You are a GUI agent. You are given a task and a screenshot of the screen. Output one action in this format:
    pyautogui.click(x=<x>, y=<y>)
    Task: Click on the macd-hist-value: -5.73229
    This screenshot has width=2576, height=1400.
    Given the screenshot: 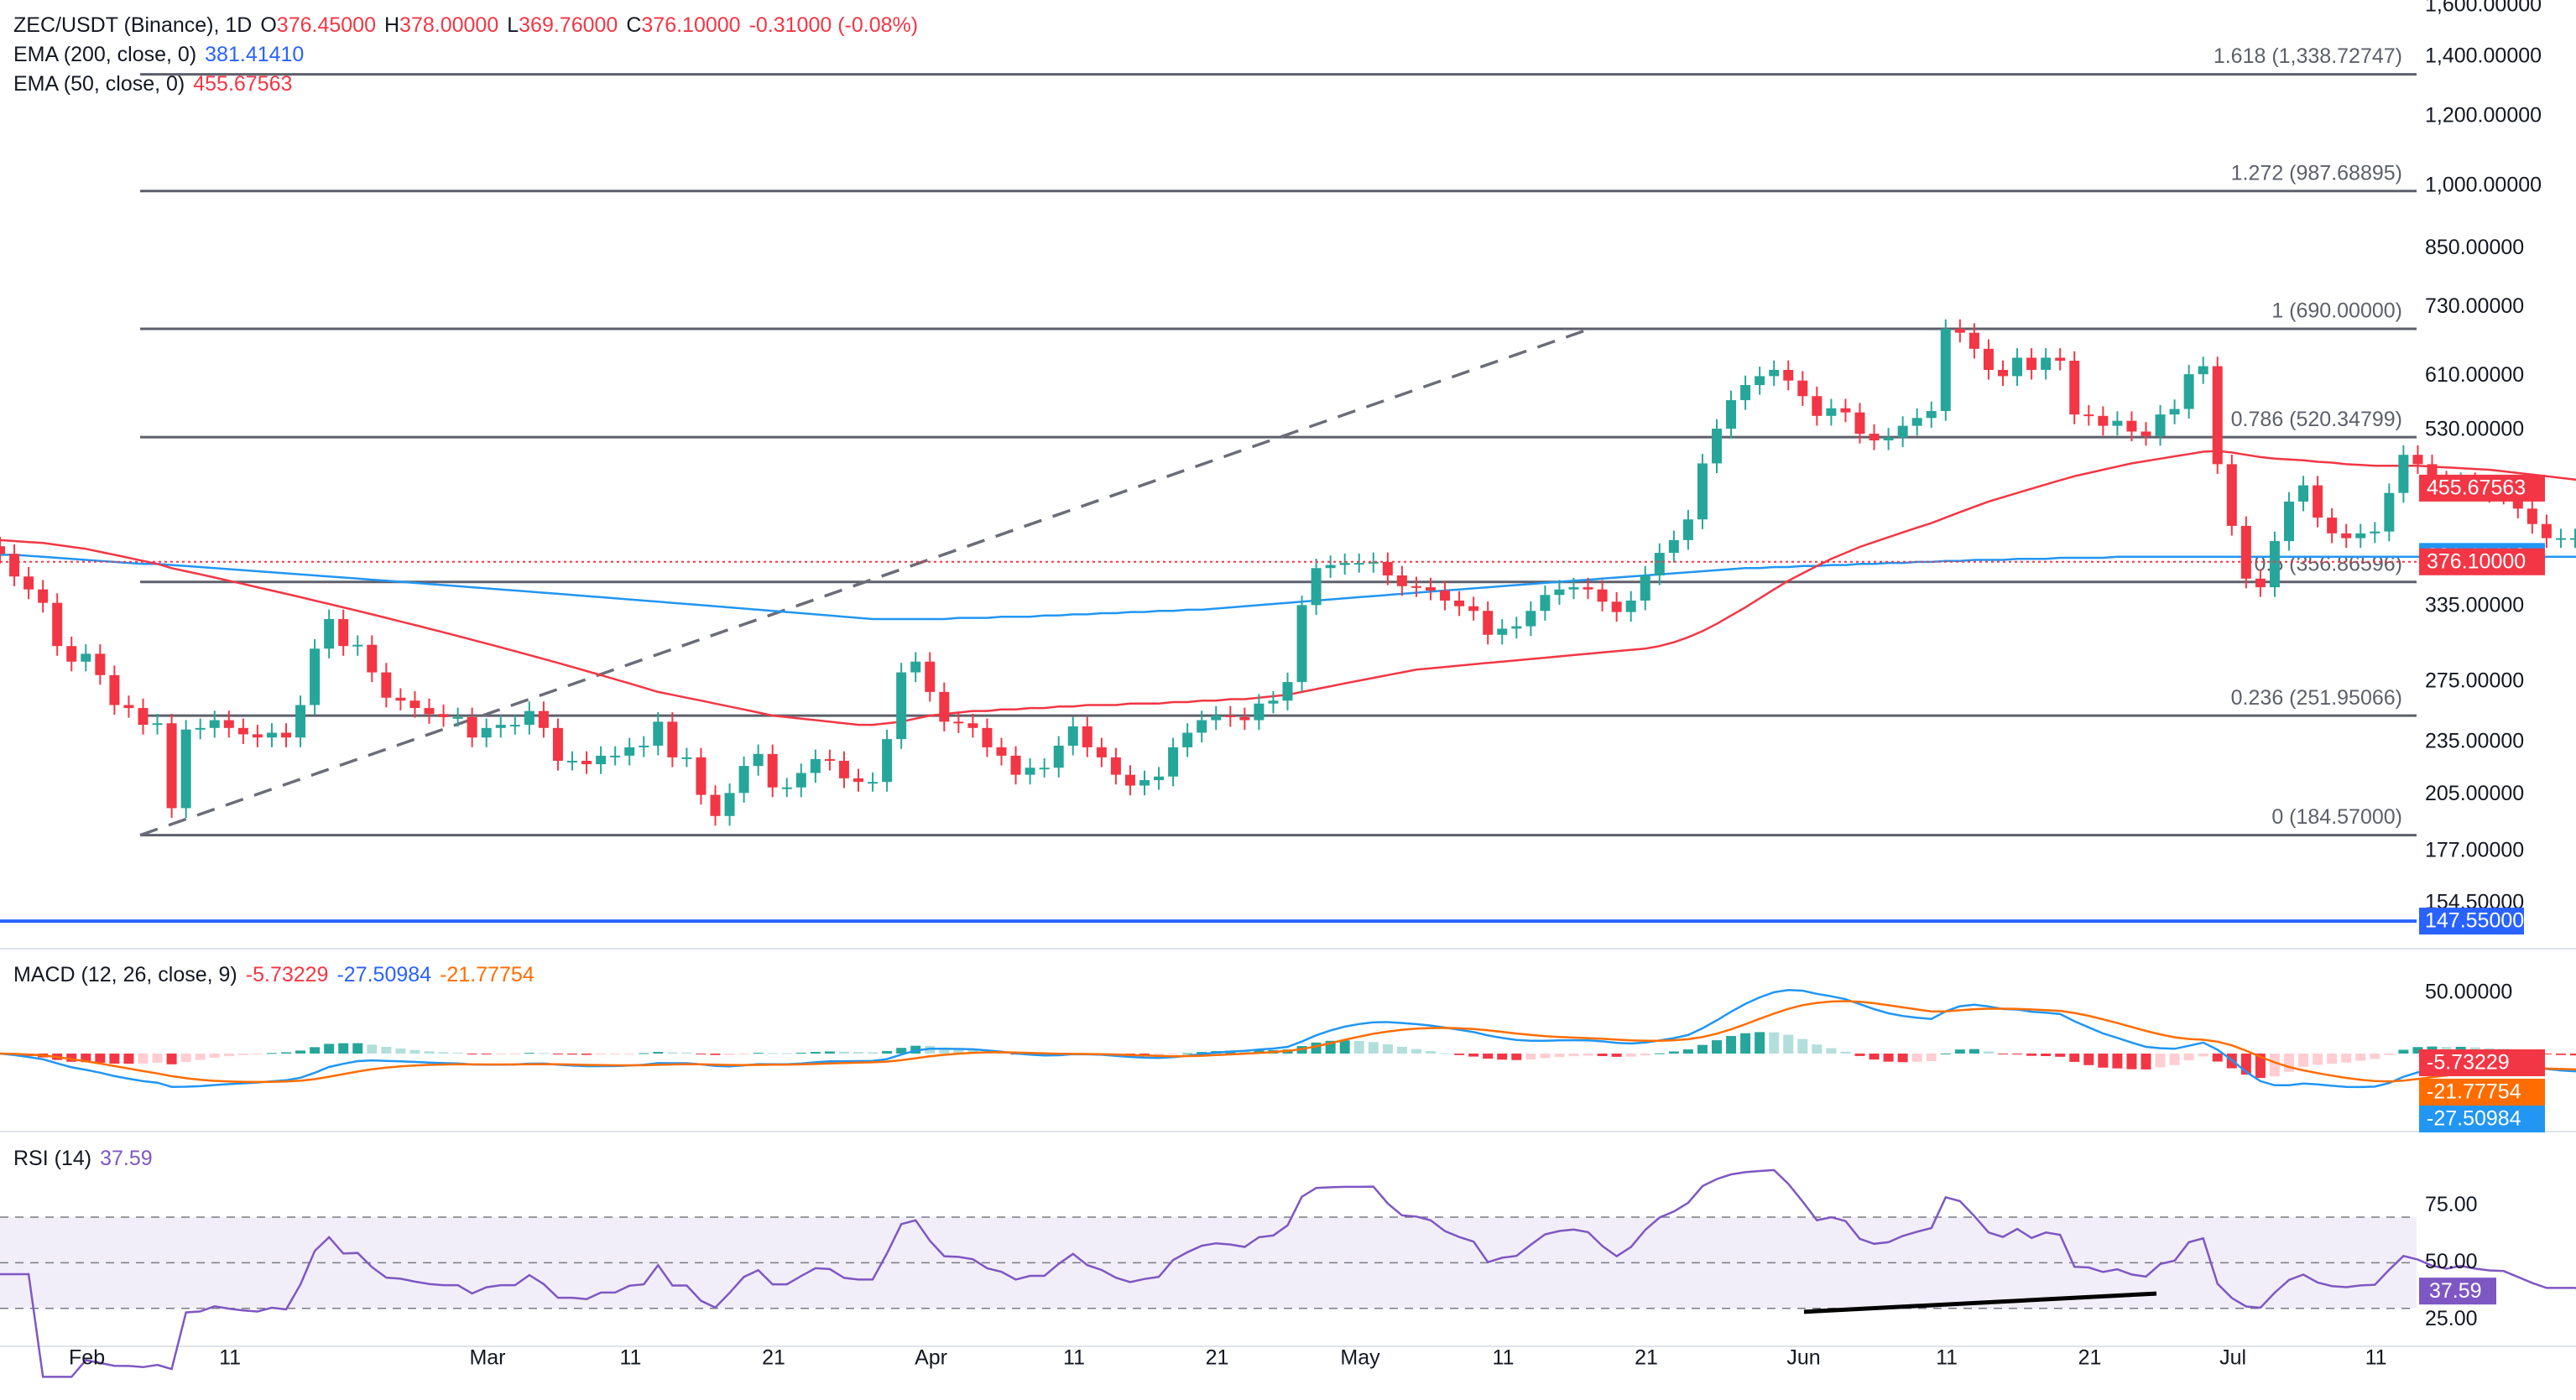 What is the action you would take?
    pyautogui.click(x=287, y=974)
    